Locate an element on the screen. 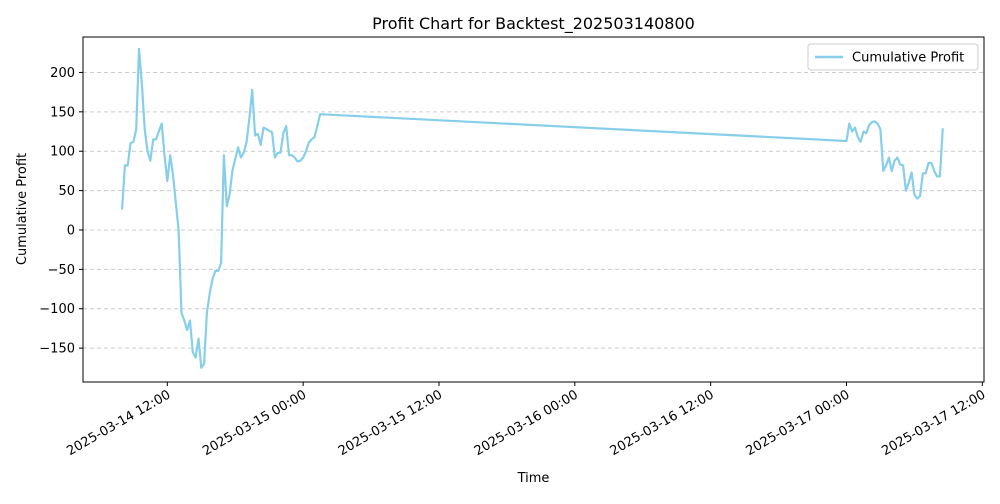  x-tick-label: 2025-03-15 00:00 is located at coordinates (254, 423).